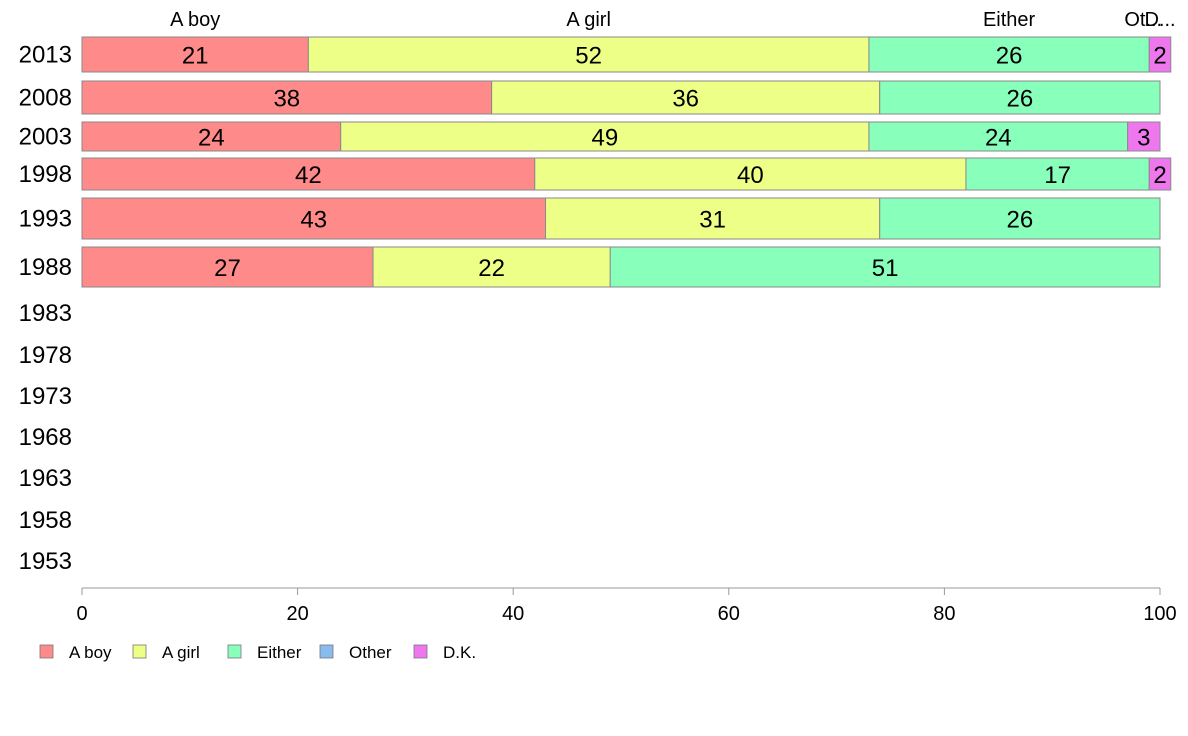  What do you see at coordinates (45, 313) in the screenshot?
I see `year-label: 1983` at bounding box center [45, 313].